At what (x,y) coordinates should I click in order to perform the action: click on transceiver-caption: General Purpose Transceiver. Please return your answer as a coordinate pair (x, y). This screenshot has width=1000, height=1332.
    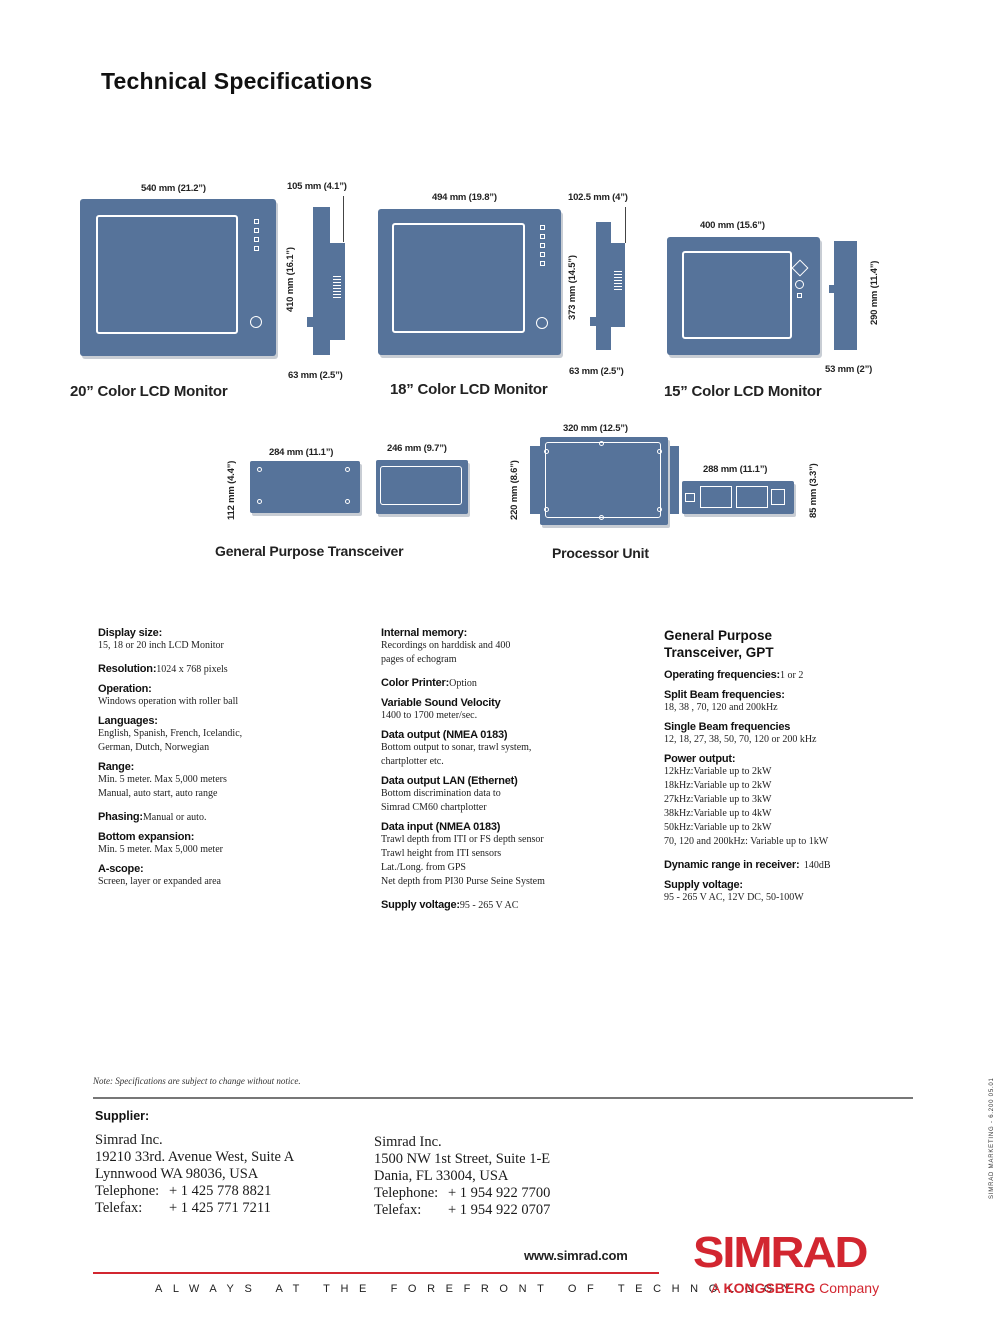
    Looking at the image, I should click on (309, 551).